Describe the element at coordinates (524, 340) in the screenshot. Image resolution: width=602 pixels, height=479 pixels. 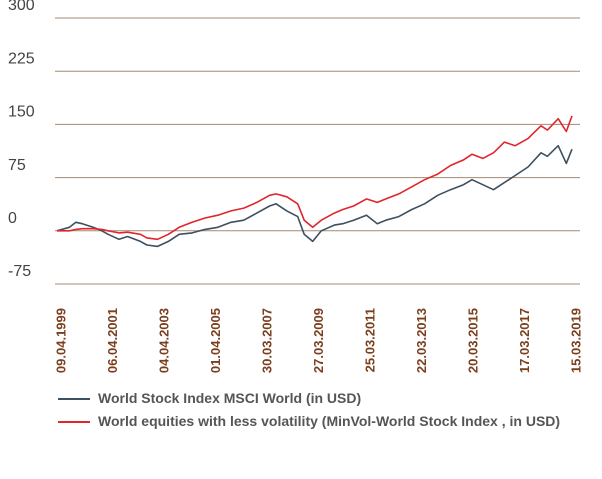
I see `x-tick-label: 17.03.2017` at that location.